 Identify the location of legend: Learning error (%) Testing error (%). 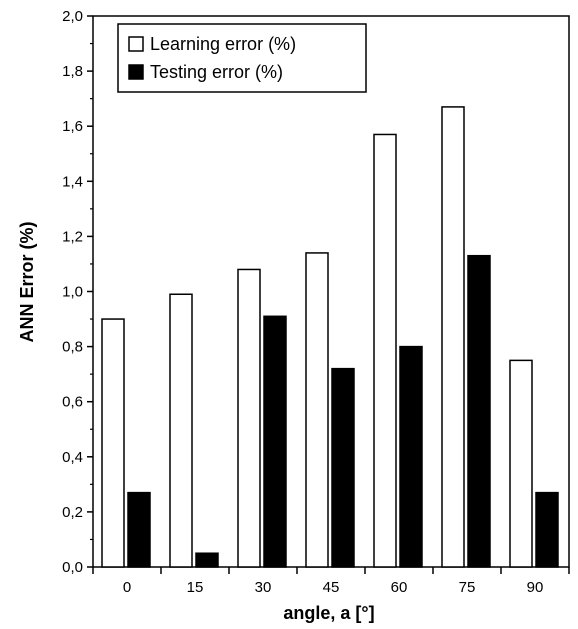
(242, 58).